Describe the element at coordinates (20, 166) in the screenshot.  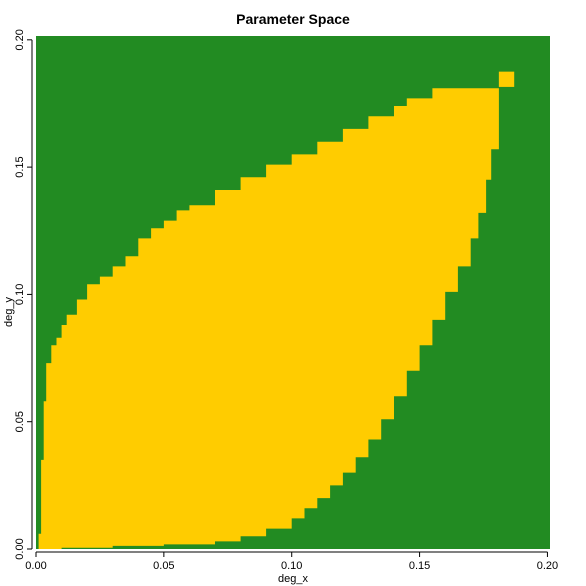
I see `y-tick-label: 0.15` at that location.